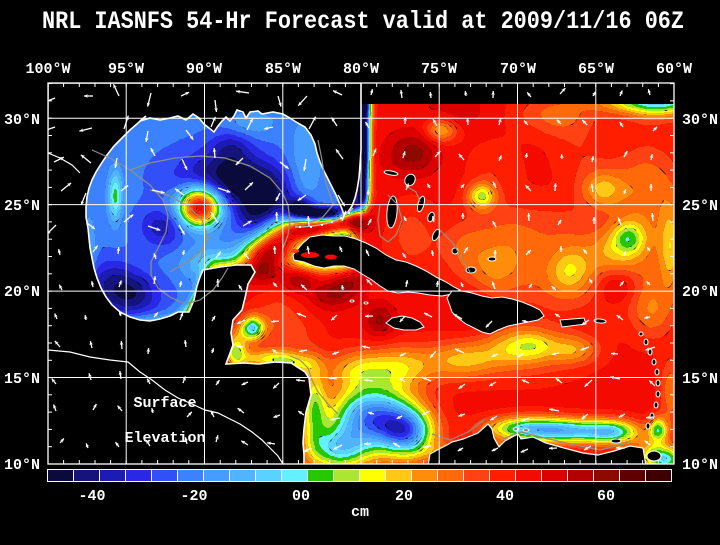 The image size is (720, 545). What do you see at coordinates (606, 496) in the screenshot?
I see `svg-text: 60` at bounding box center [606, 496].